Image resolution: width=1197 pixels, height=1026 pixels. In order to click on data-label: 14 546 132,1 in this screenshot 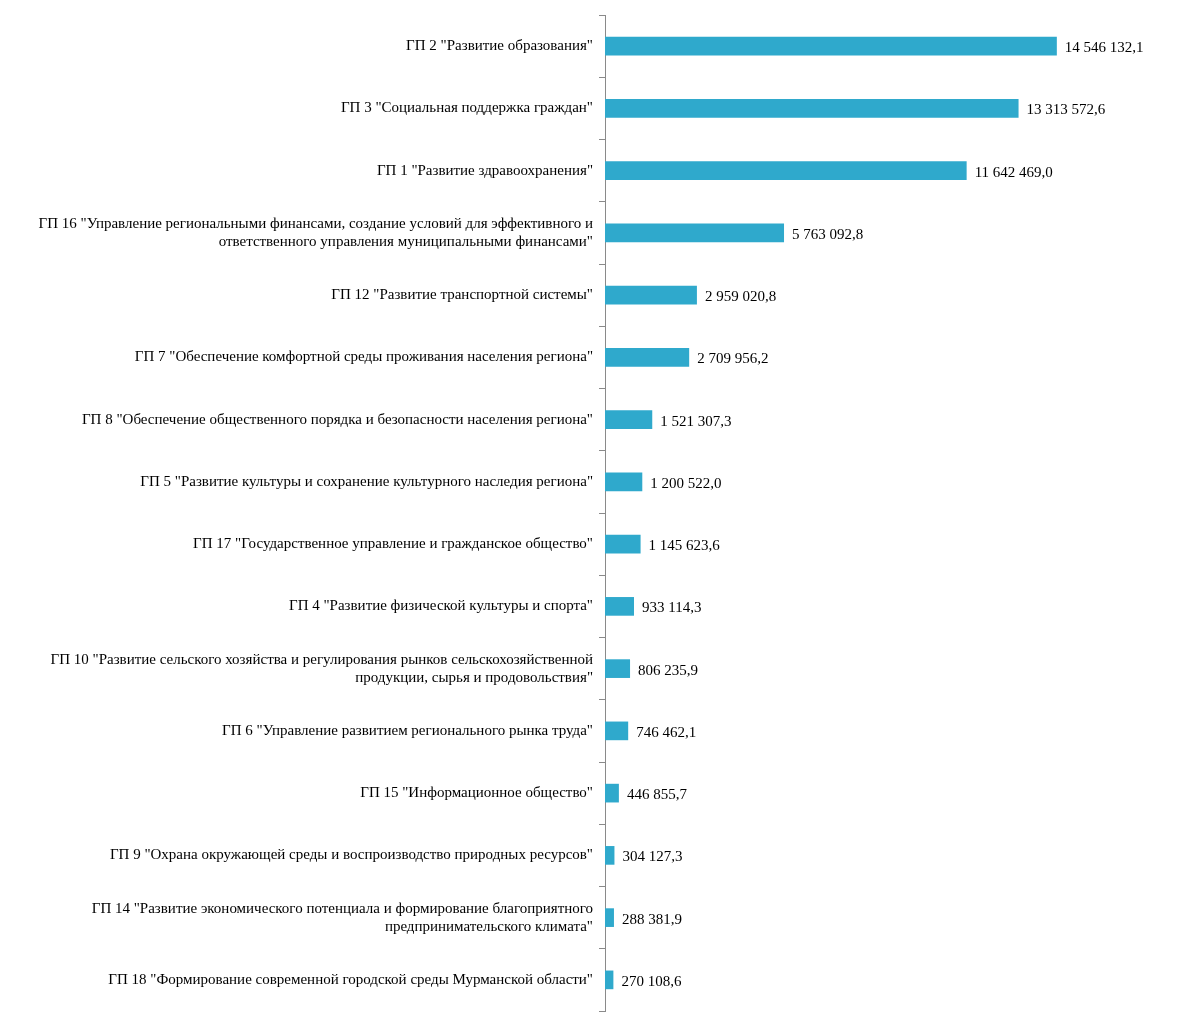, I will do `click(1104, 47)`.